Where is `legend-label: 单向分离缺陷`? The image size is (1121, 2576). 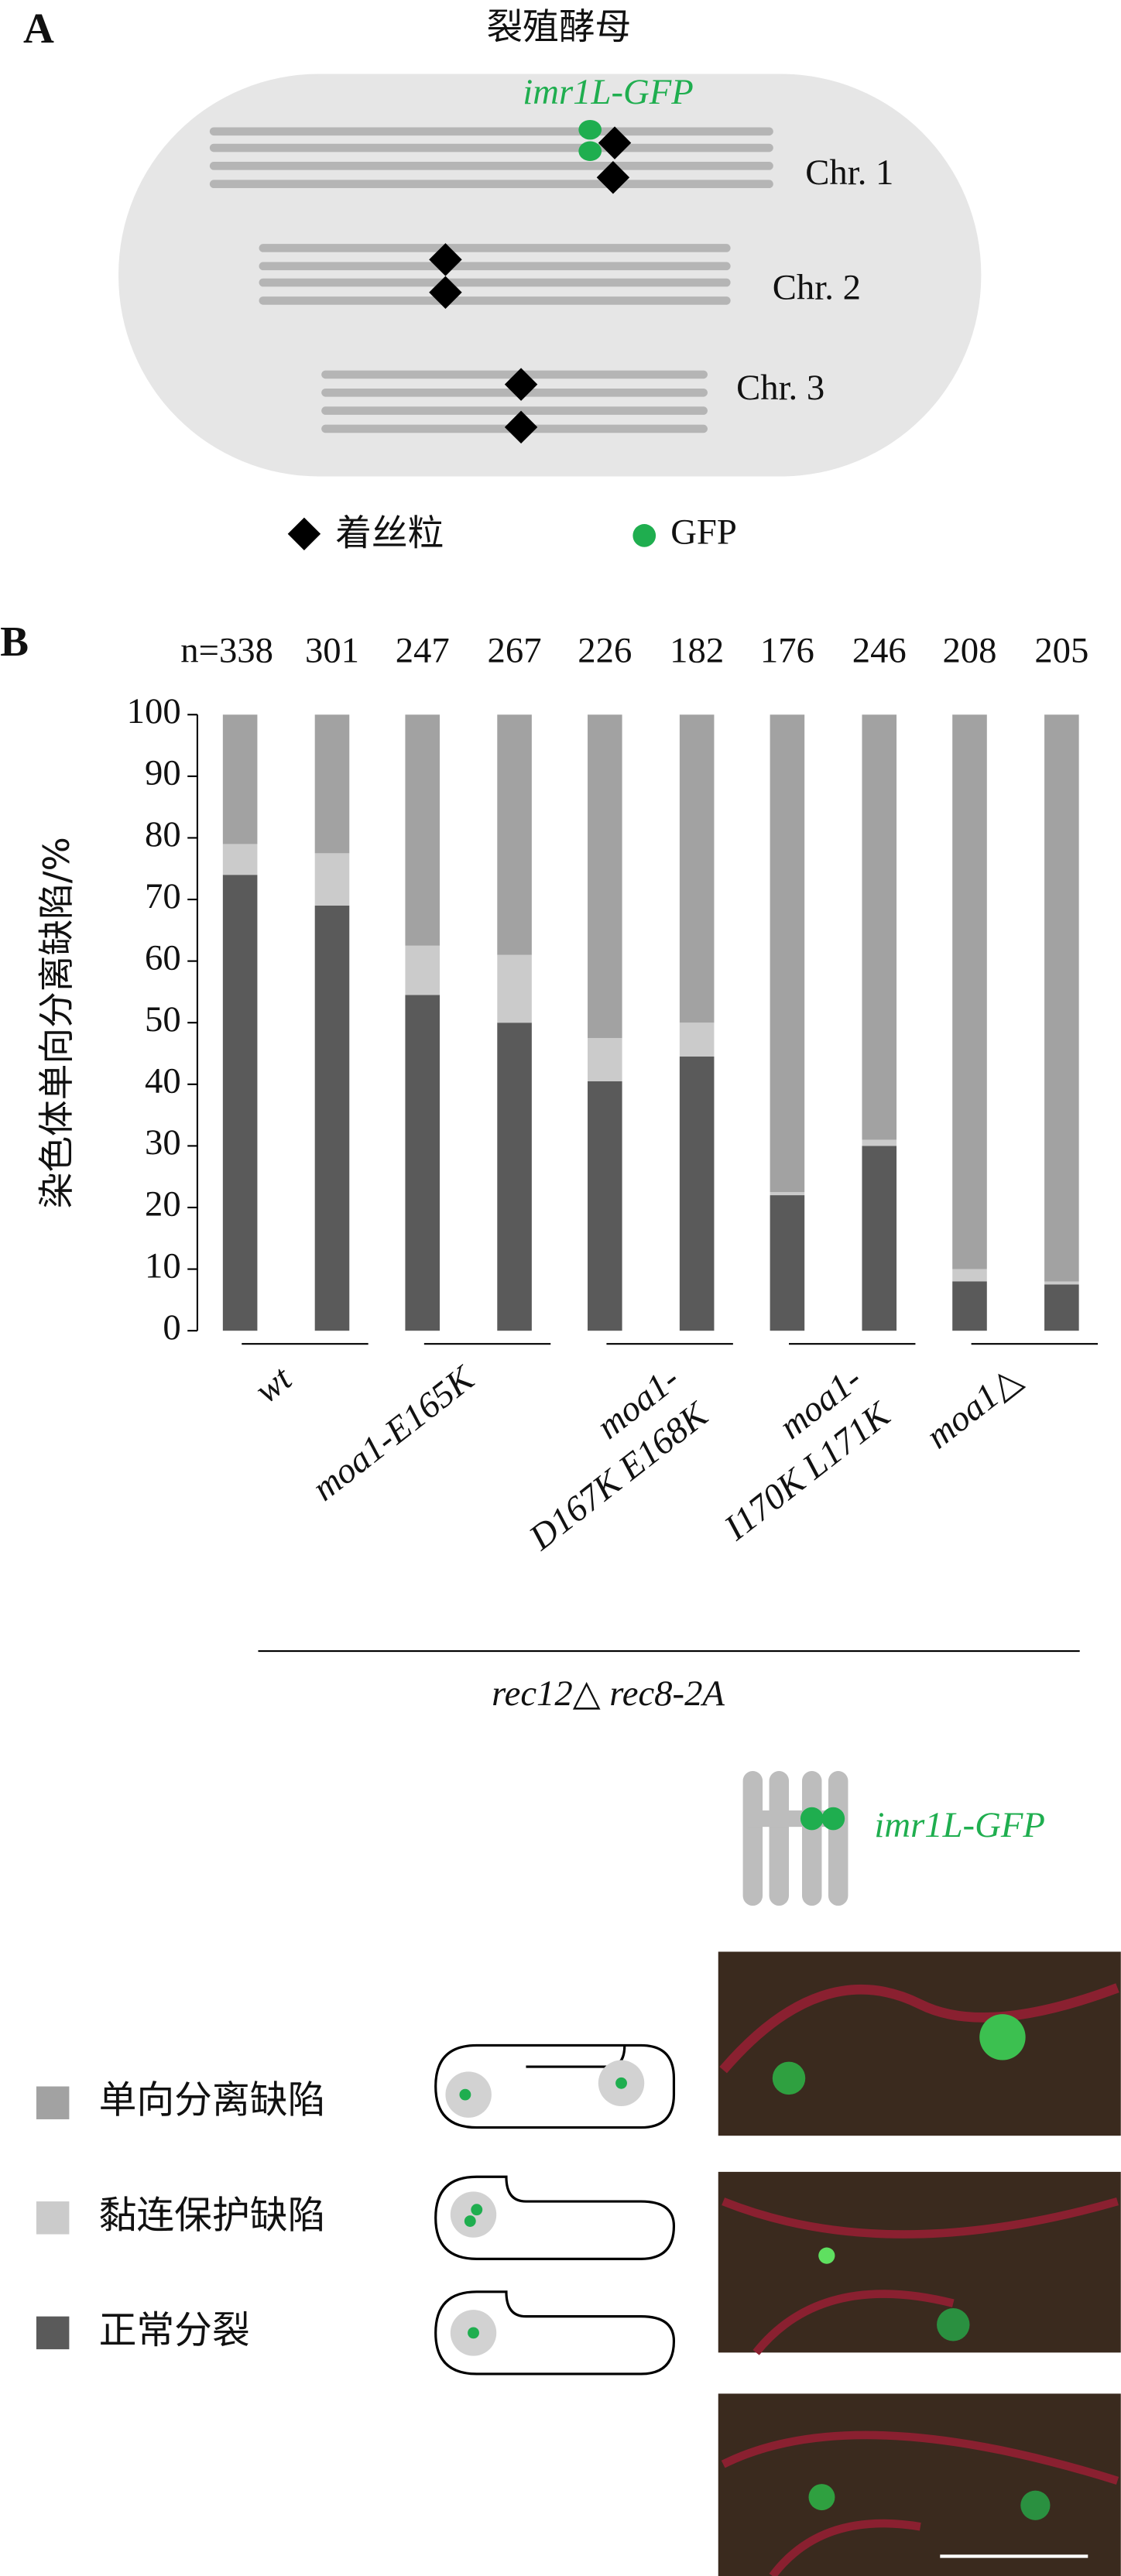 legend-label: 单向分离缺陷 is located at coordinates (212, 2100).